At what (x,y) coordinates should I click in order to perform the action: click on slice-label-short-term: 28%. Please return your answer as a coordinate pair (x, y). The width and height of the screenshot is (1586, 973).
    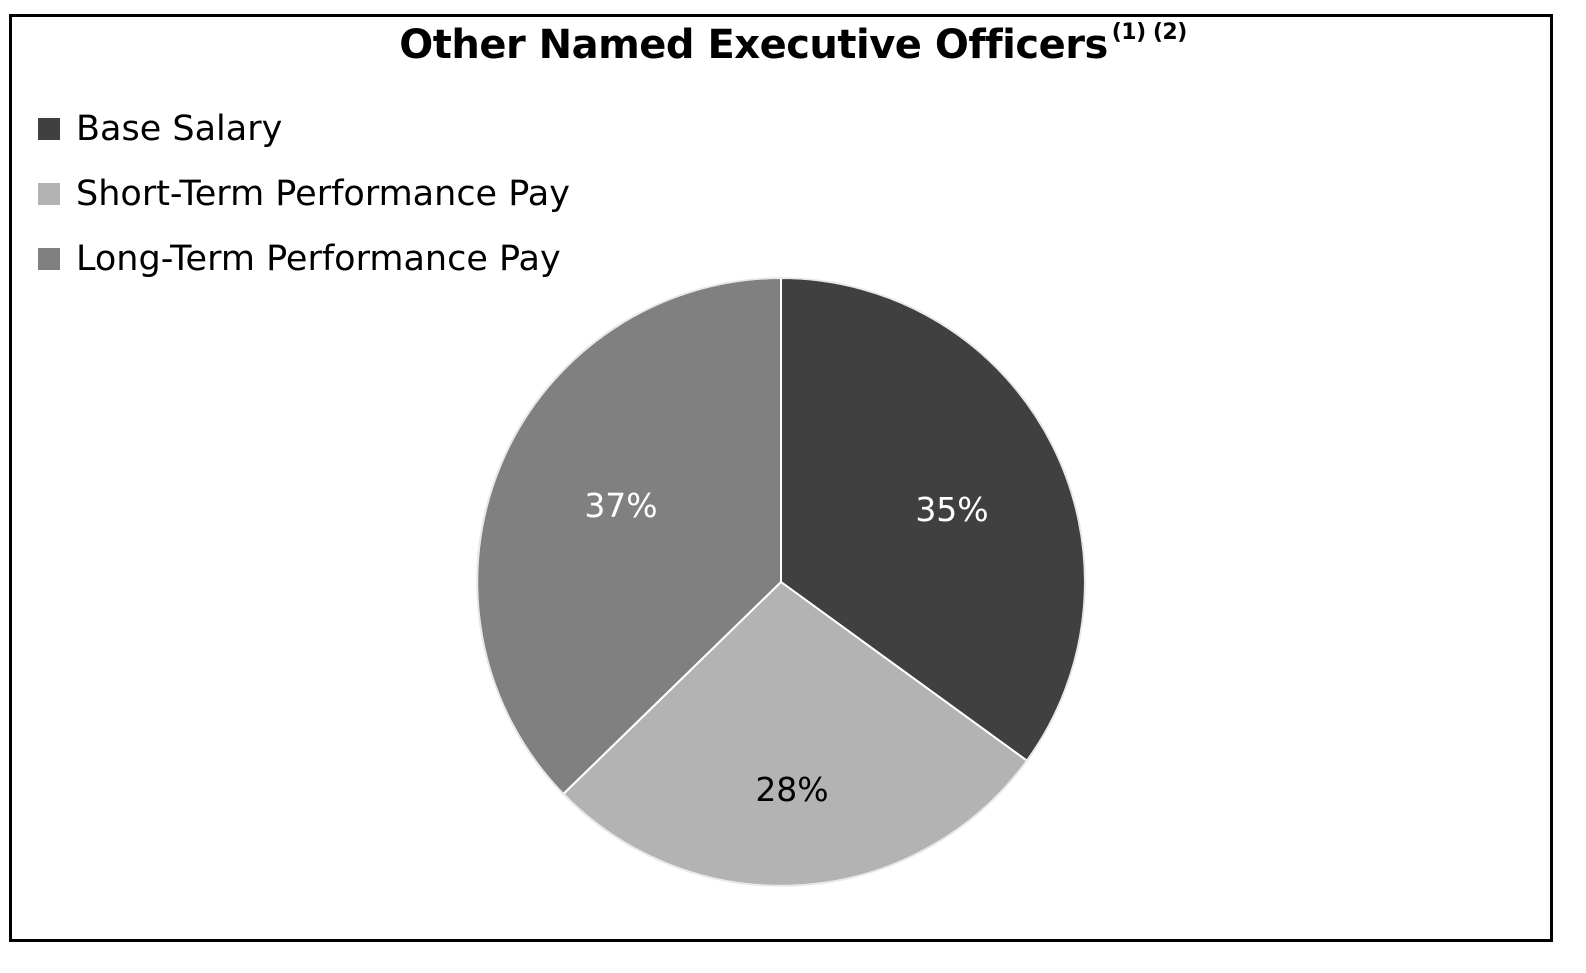
    Looking at the image, I should click on (791, 789).